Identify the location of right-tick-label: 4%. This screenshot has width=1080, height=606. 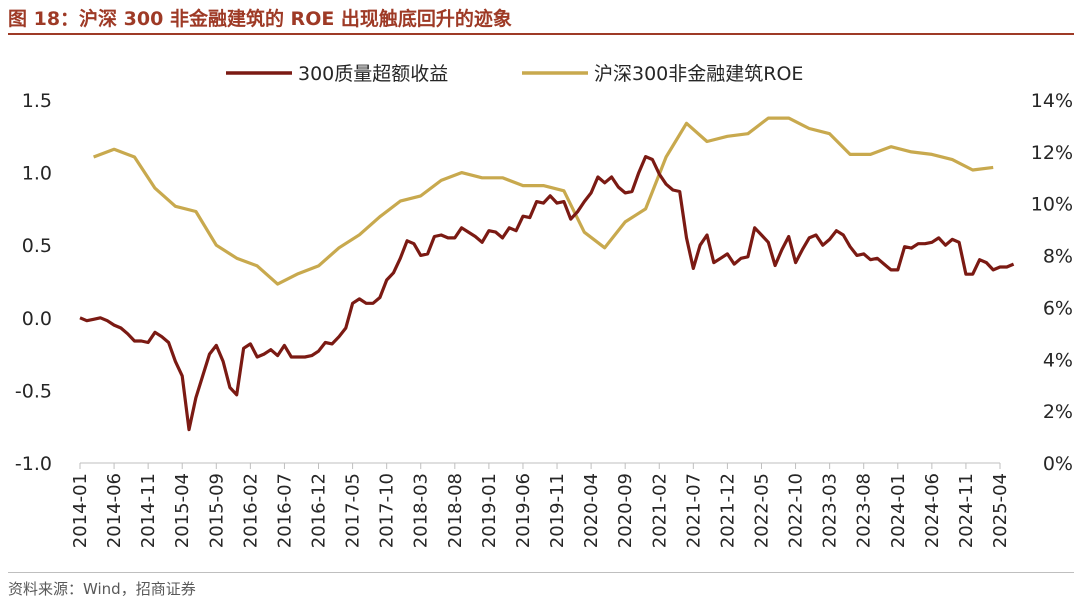
(1058, 360).